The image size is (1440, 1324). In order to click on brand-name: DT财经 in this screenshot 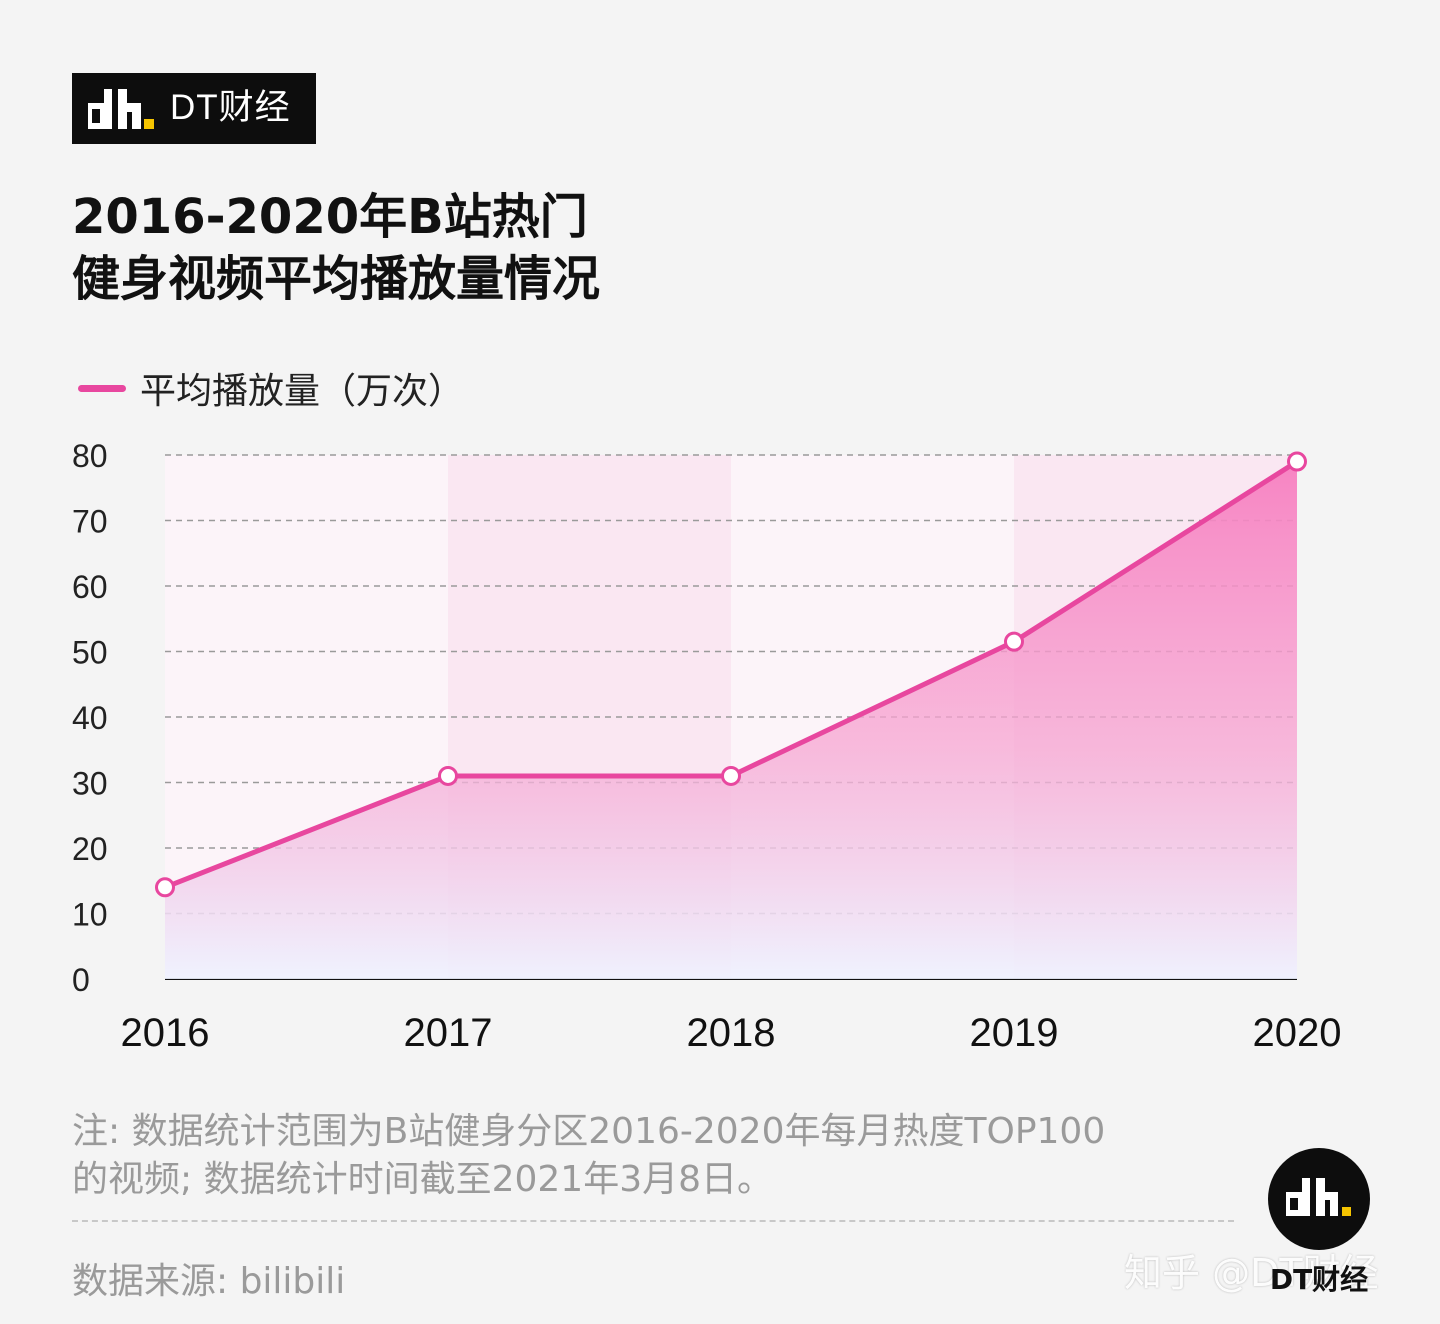, I will do `click(230, 107)`.